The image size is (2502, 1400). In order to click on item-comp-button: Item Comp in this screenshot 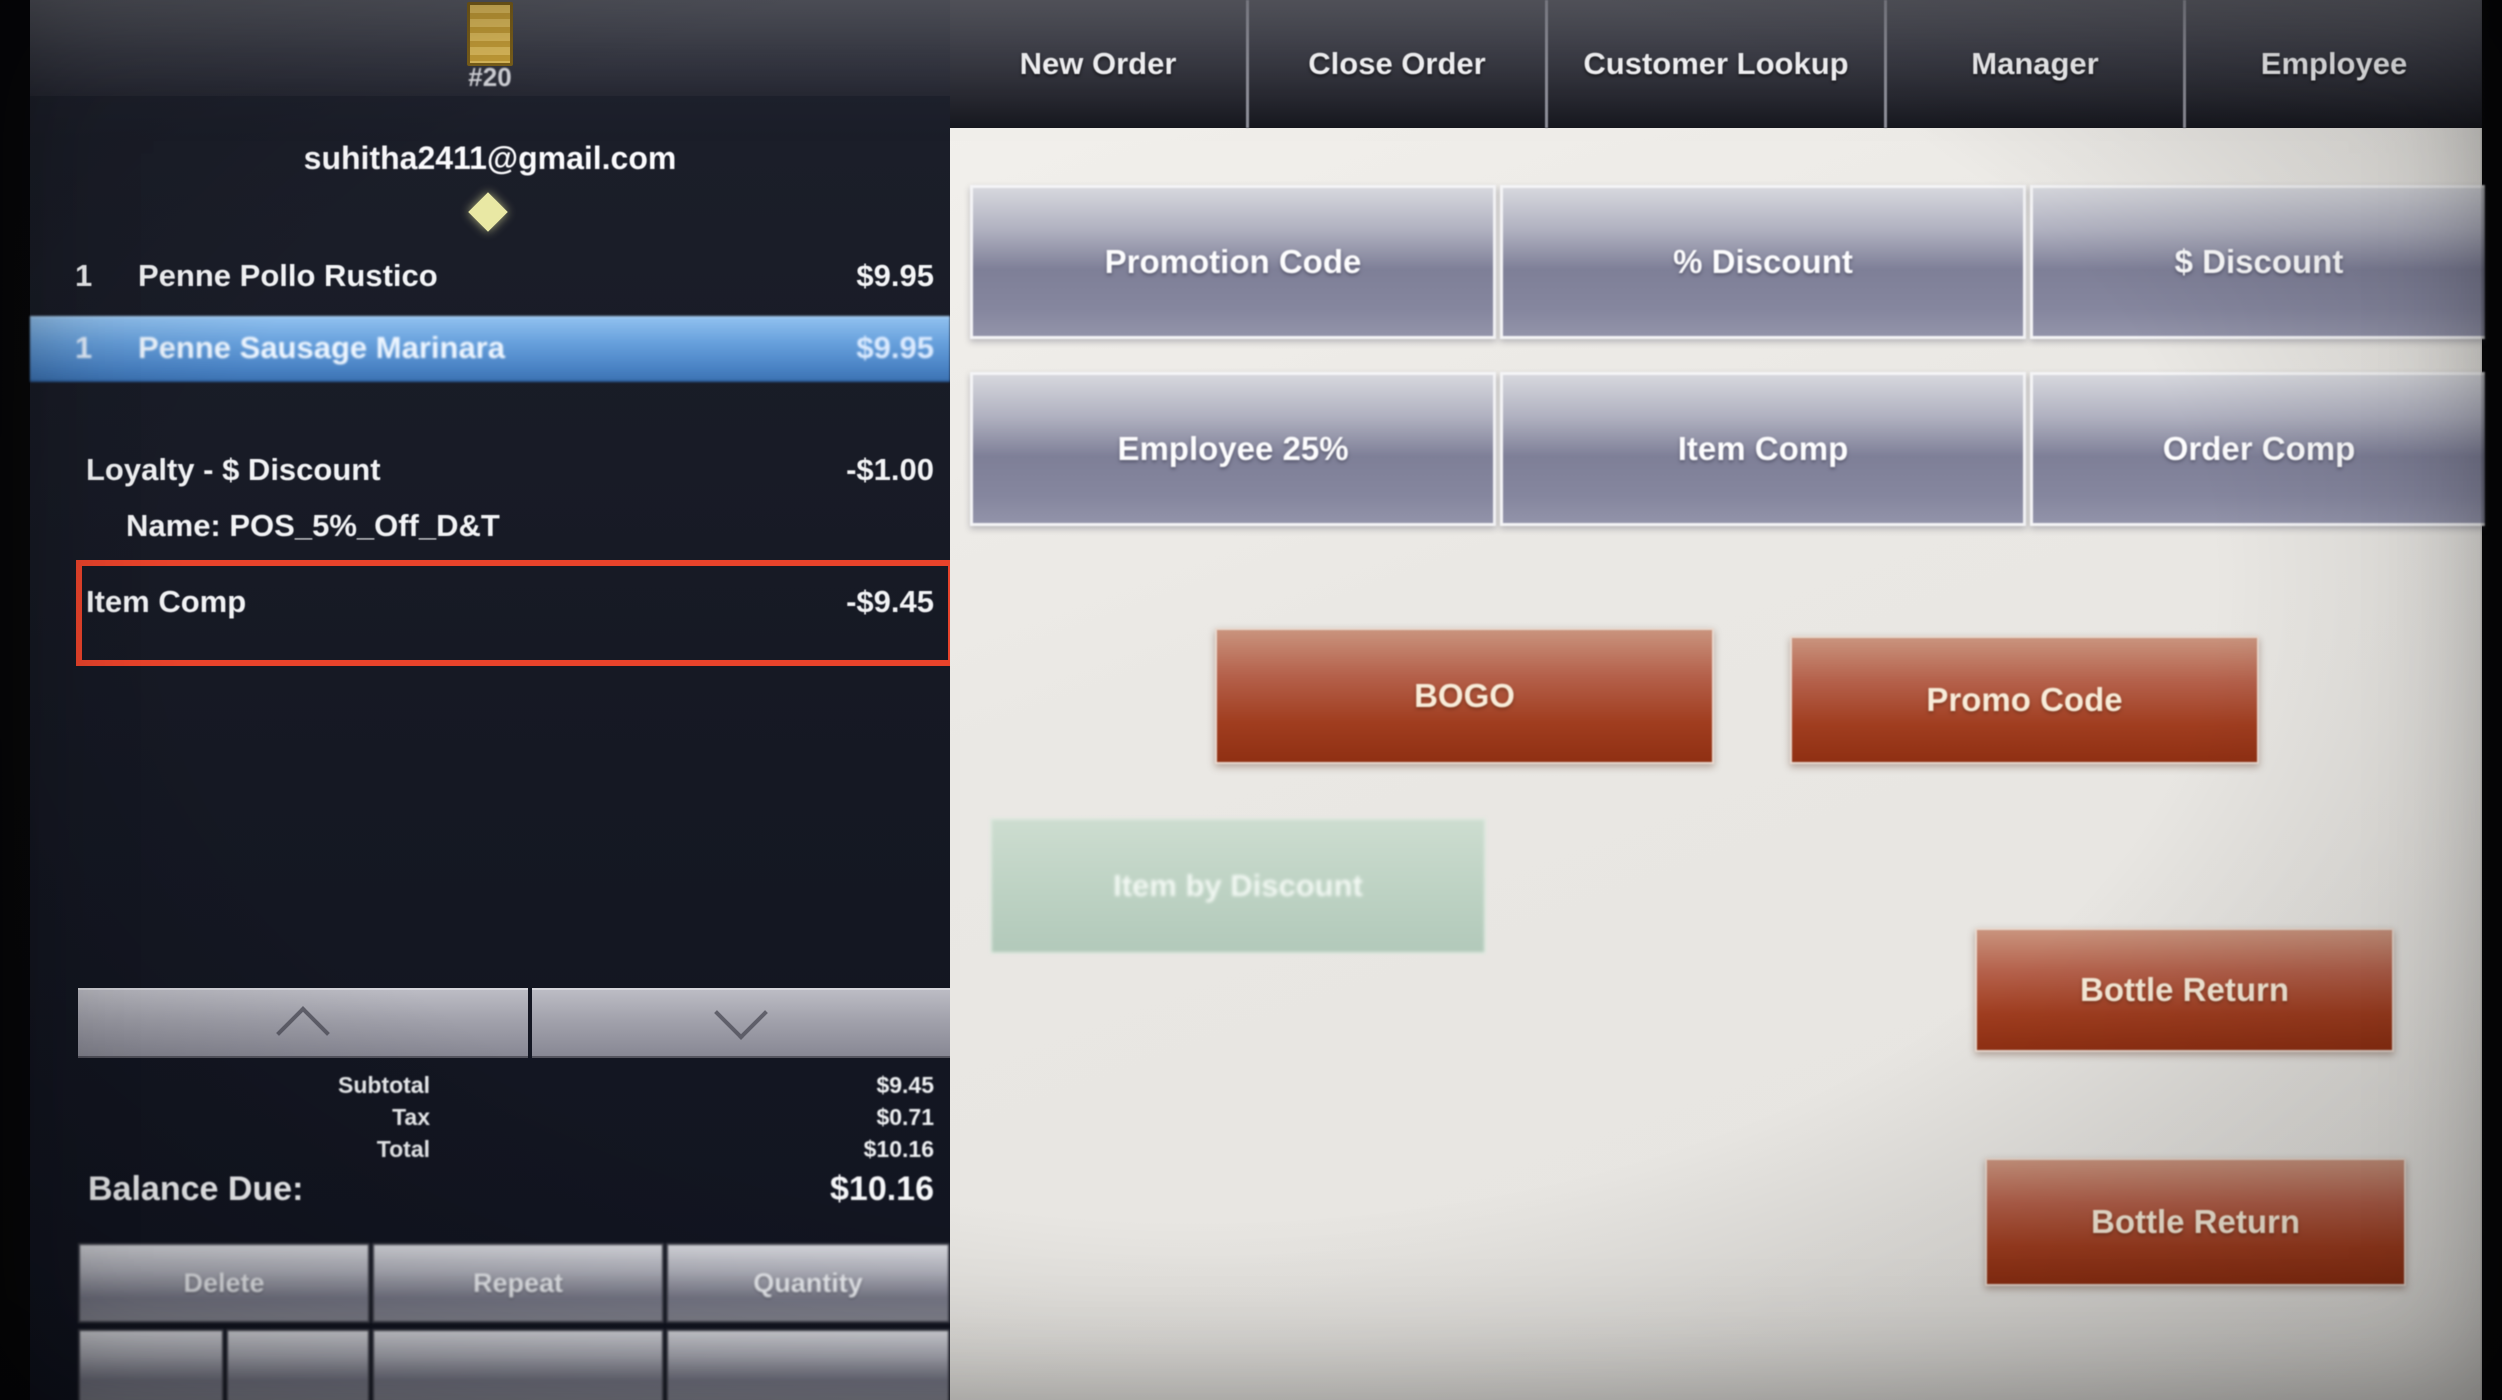, I will do `click(1763, 449)`.